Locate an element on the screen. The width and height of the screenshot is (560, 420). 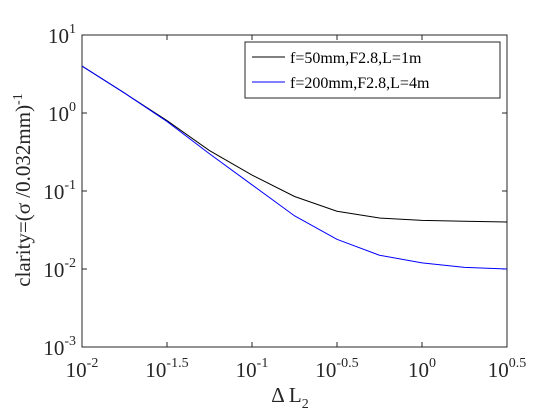
x-tick-label: 10⁻² is located at coordinates (82, 369).